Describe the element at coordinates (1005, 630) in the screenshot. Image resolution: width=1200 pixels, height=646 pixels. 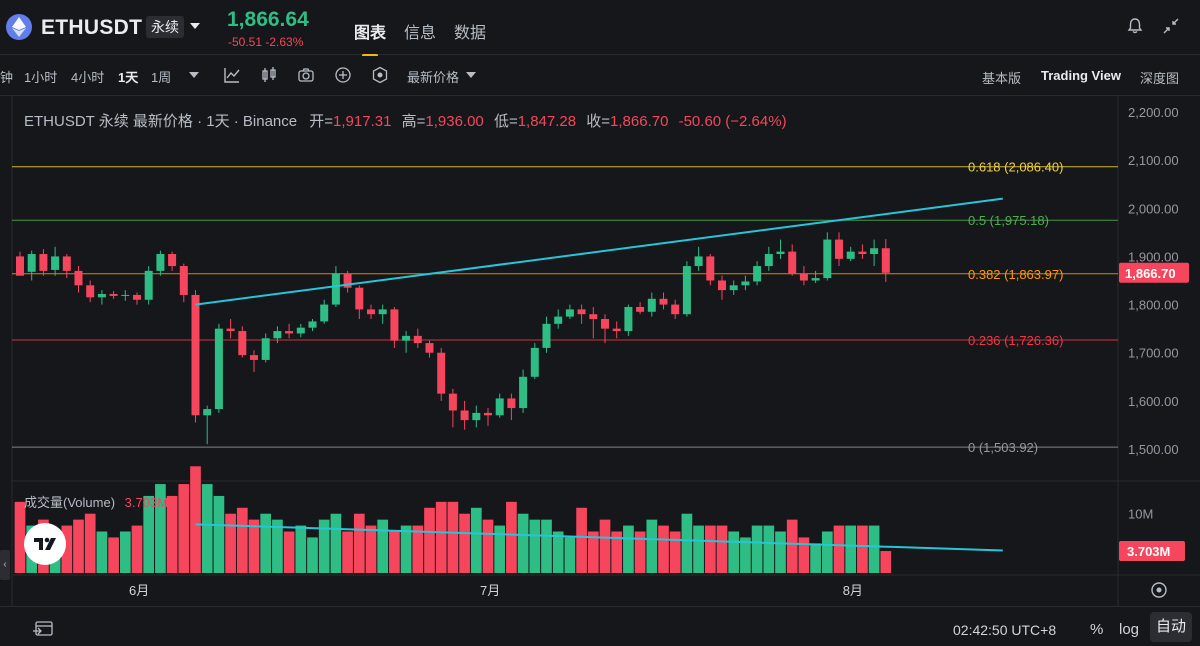
I see `utc-clock: 02:42:50 UTC+8` at that location.